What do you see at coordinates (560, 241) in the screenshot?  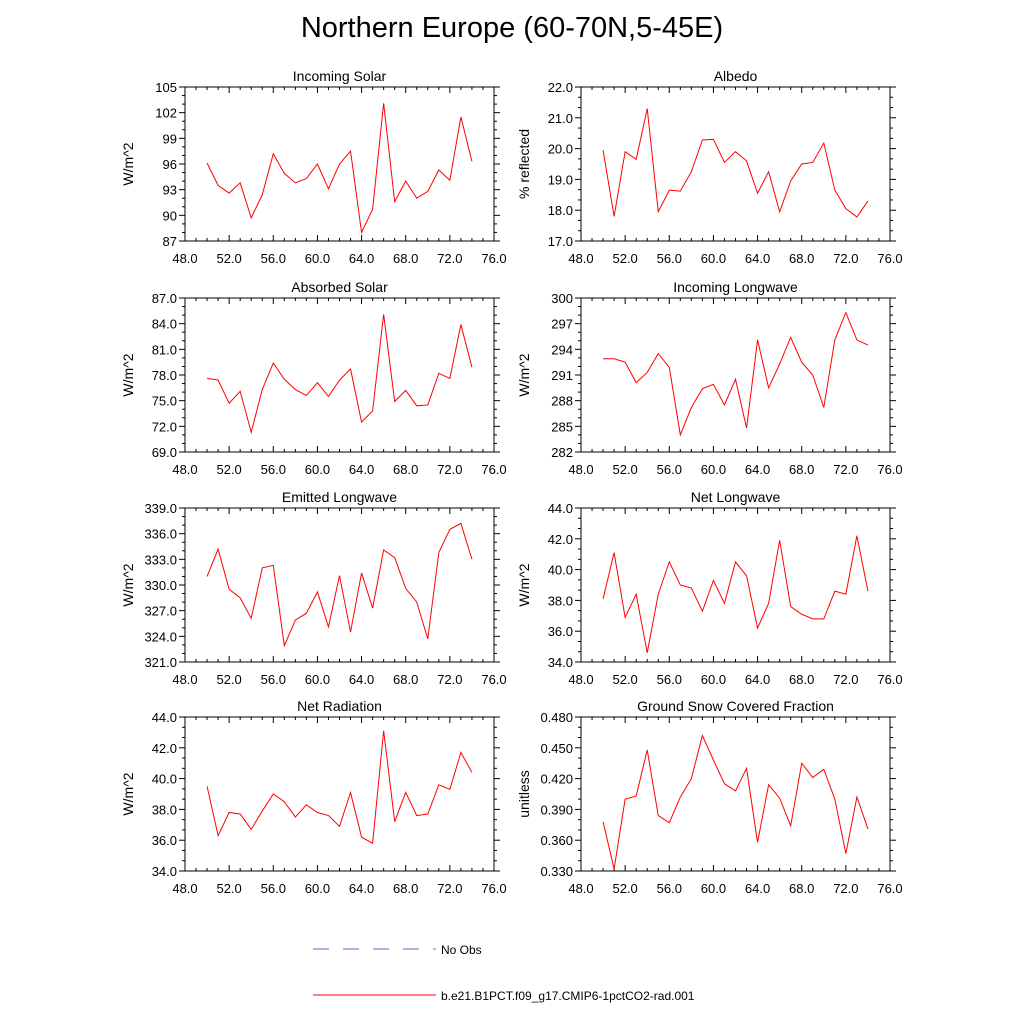 I see `y-tick-label: 17.0` at bounding box center [560, 241].